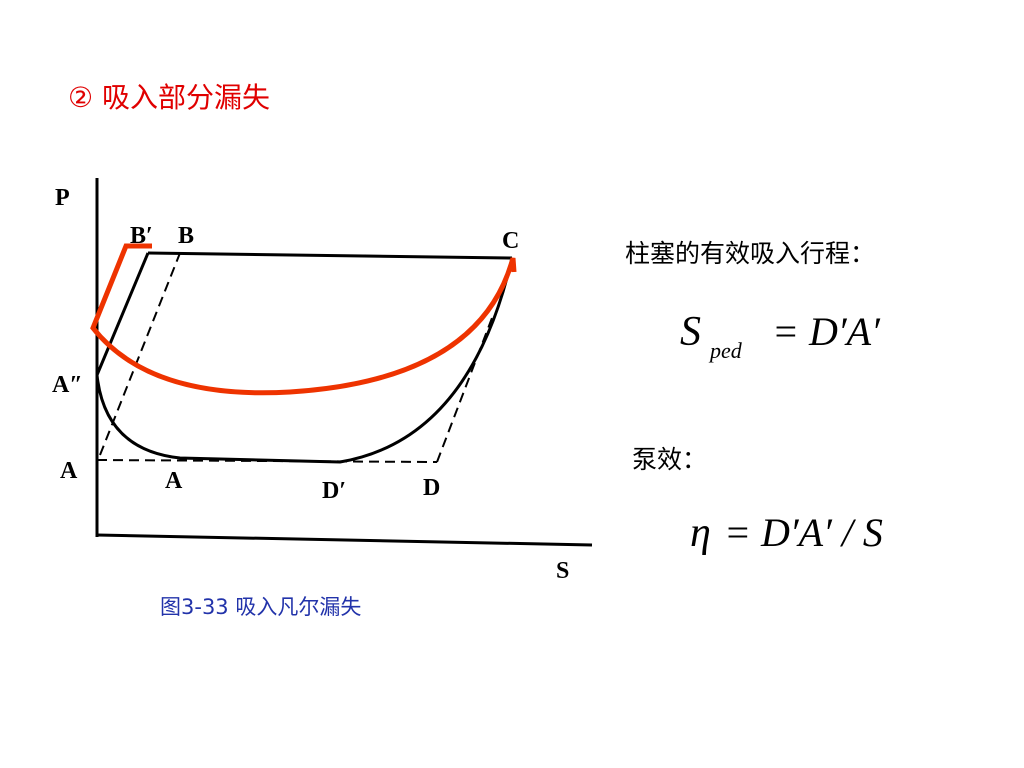  What do you see at coordinates (725, 350) in the screenshot?
I see `formula-subscript: ped` at bounding box center [725, 350].